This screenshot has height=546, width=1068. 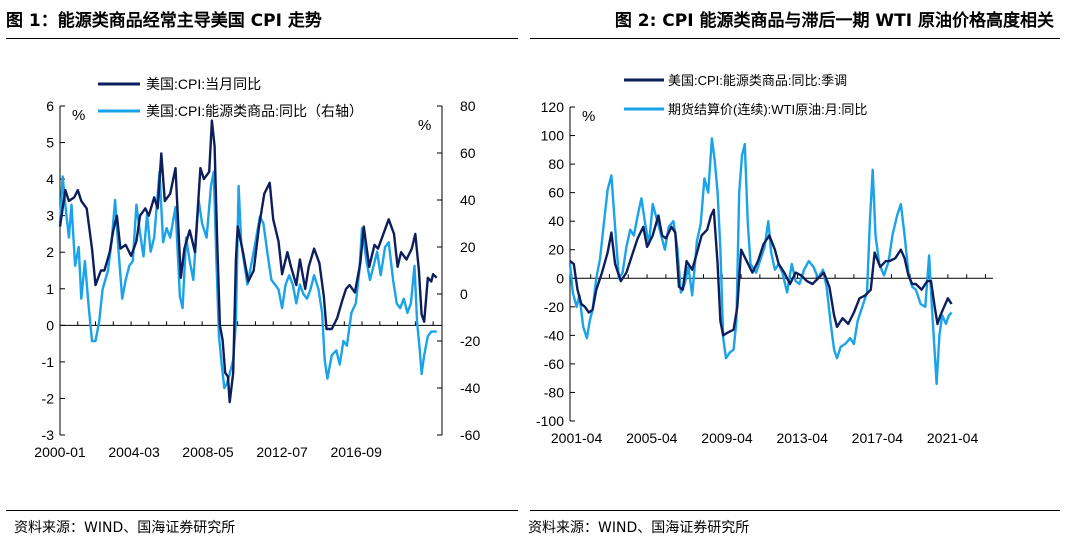 What do you see at coordinates (553, 136) in the screenshot?
I see `chart2-y-tick-label-left: 100` at bounding box center [553, 136].